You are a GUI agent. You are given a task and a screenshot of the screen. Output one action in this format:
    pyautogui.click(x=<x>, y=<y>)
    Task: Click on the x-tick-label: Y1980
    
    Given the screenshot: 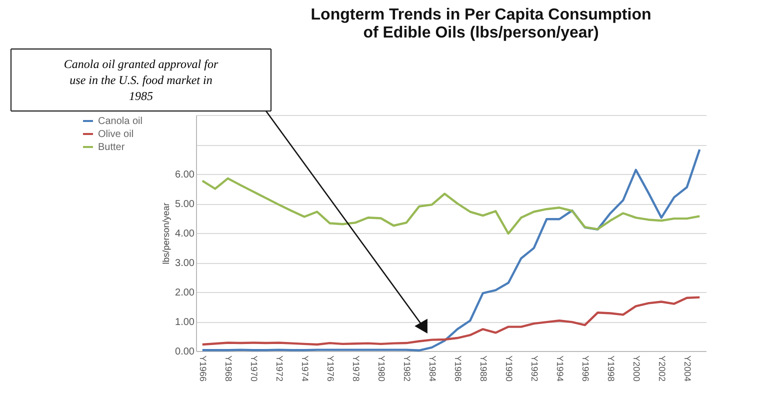 What is the action you would take?
    pyautogui.click(x=381, y=369)
    